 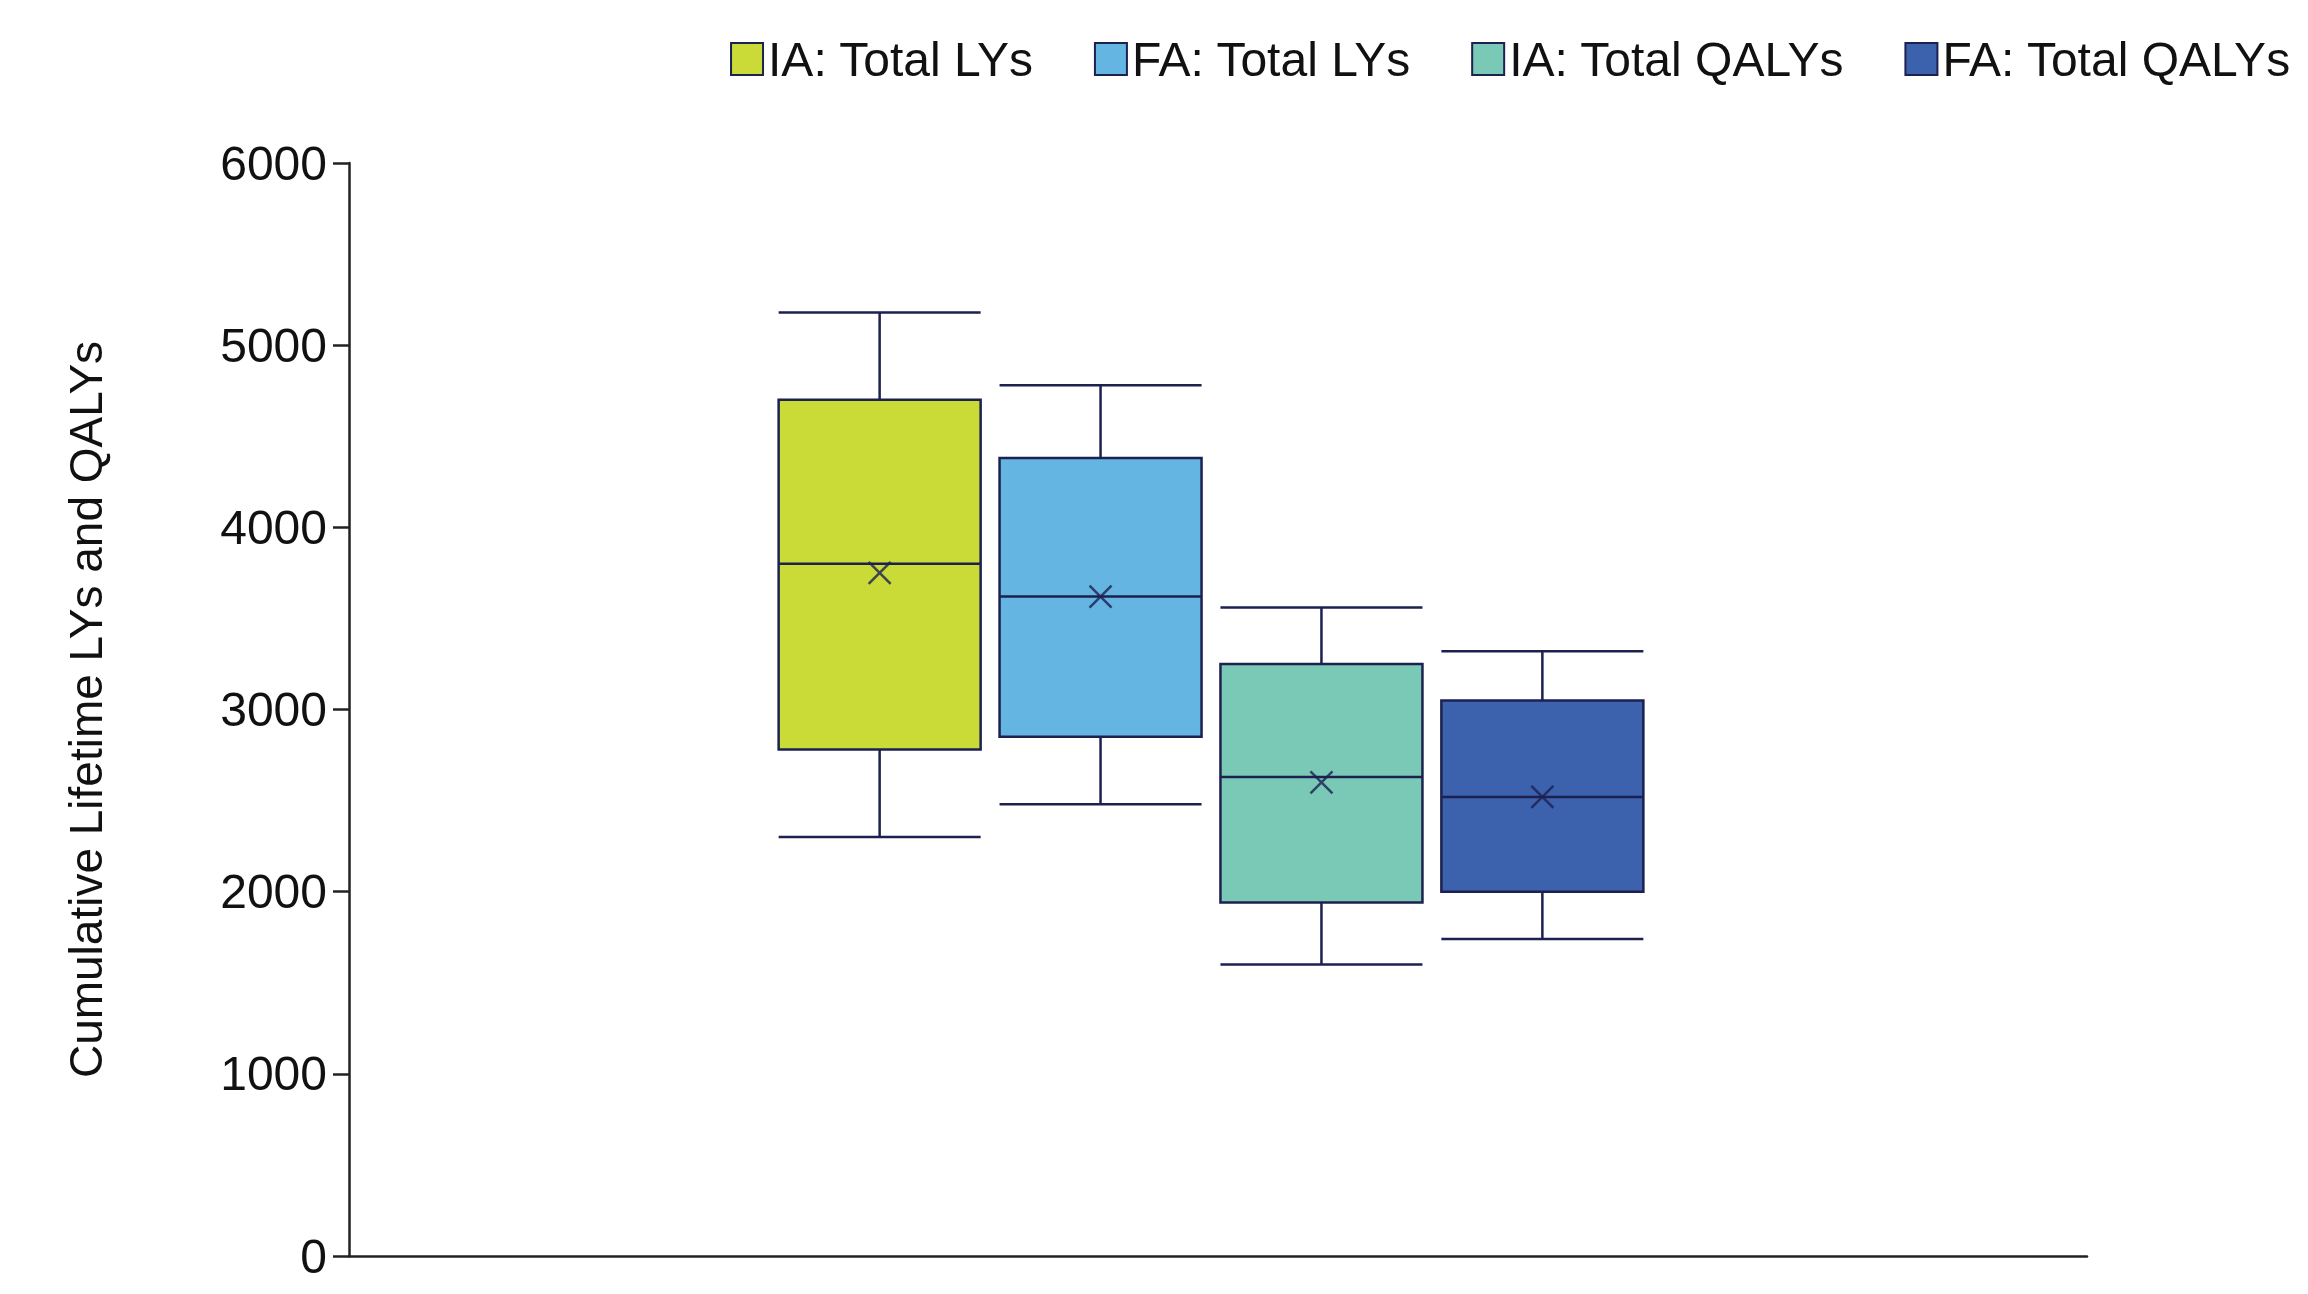 What do you see at coordinates (313, 1256) in the screenshot?
I see `y-tick-label: 0` at bounding box center [313, 1256].